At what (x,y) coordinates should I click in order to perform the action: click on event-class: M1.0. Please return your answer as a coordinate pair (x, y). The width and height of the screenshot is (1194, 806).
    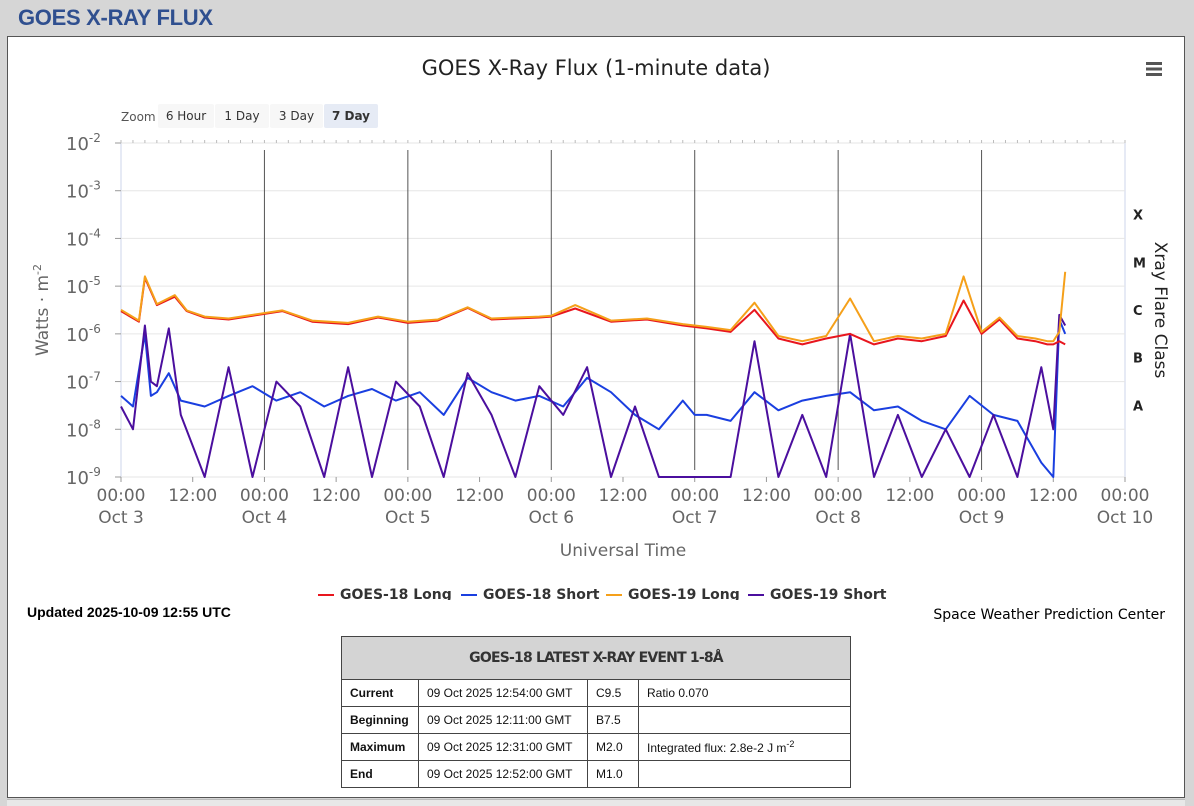
    Looking at the image, I should click on (613, 774).